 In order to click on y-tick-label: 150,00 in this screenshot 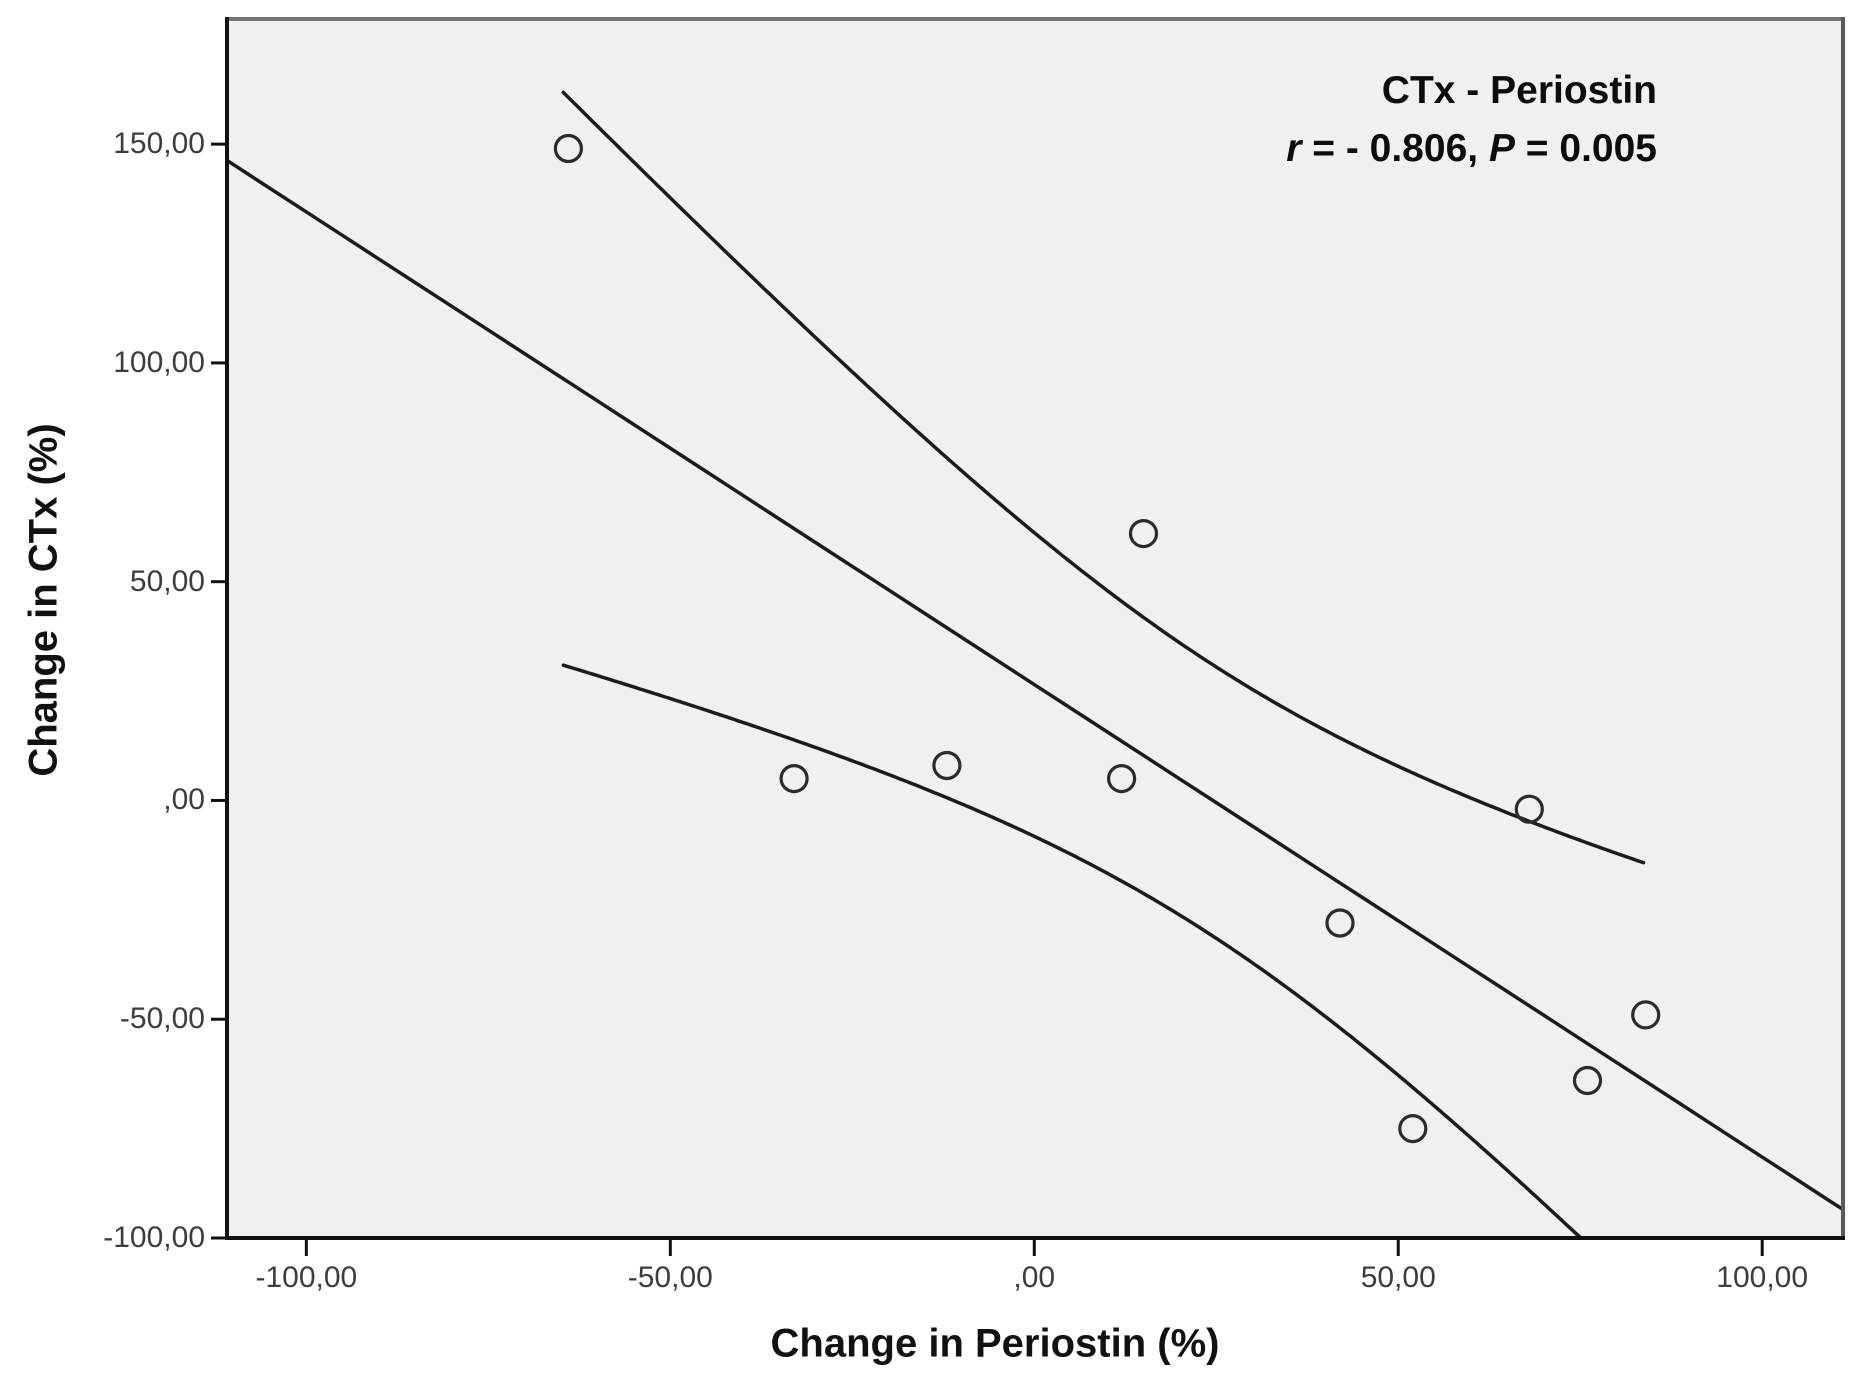, I will do `click(159, 144)`.